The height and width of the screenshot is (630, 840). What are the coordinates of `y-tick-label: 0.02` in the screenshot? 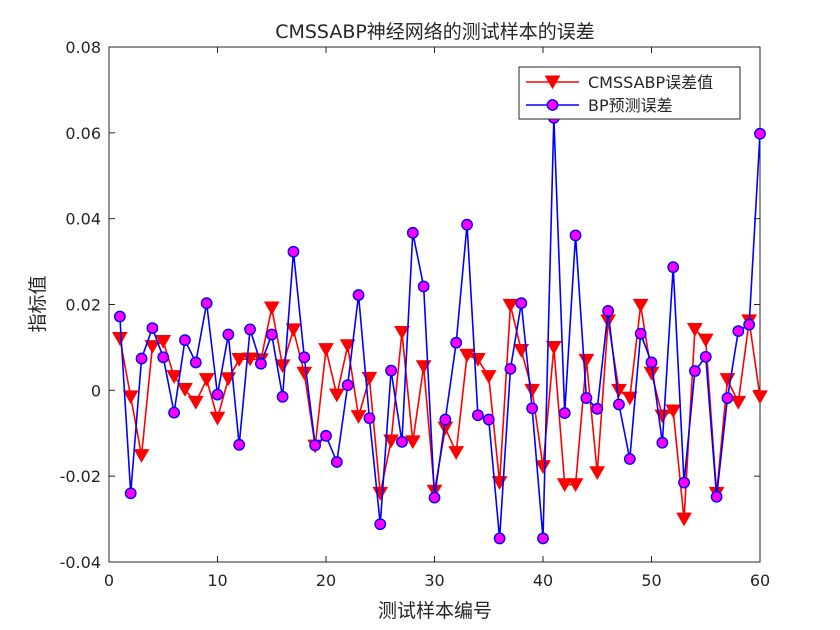 It's located at (83, 305).